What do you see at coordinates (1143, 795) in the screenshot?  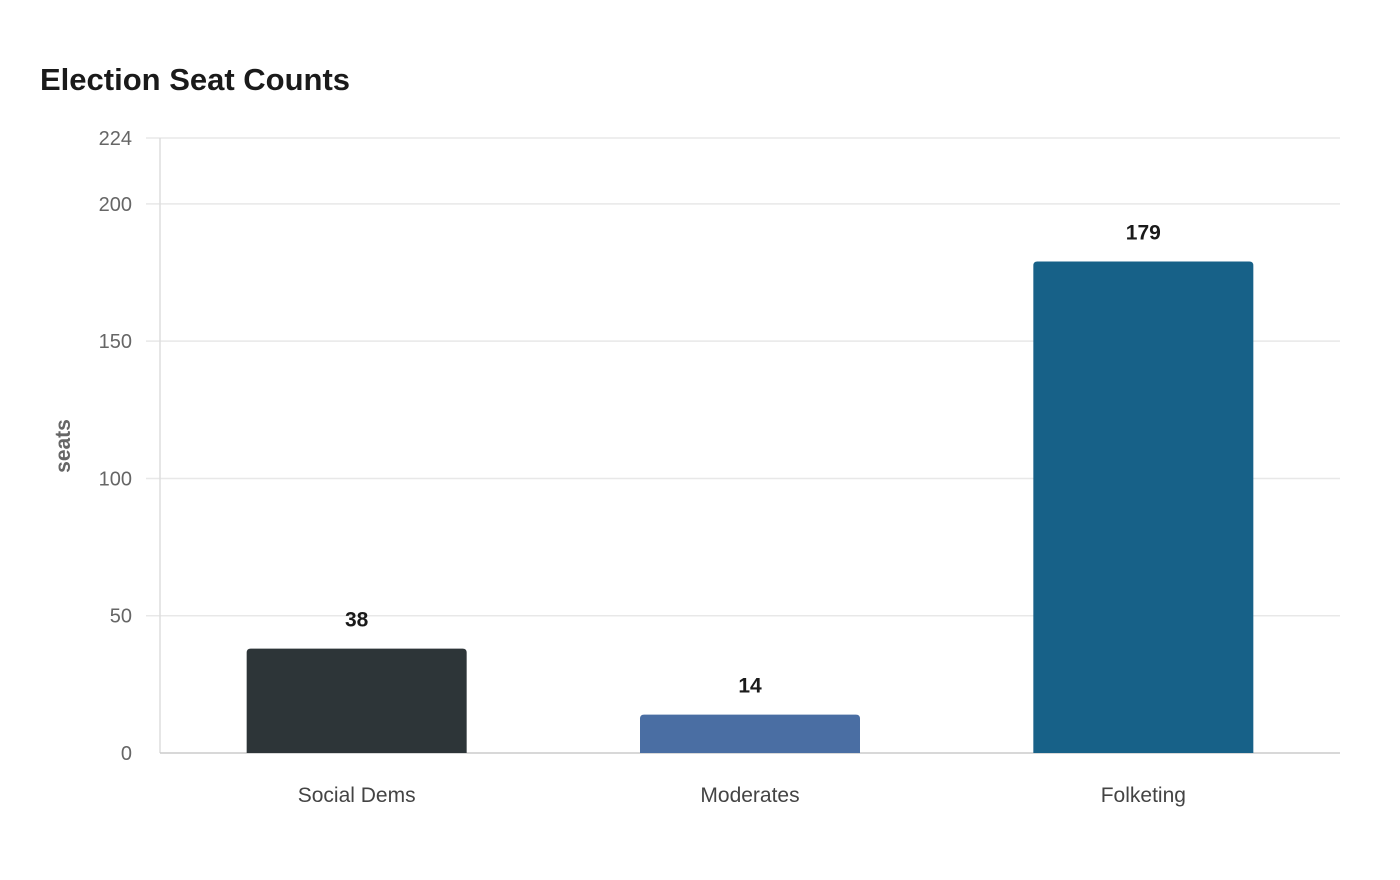 I see `x-tick-label: Folketing` at bounding box center [1143, 795].